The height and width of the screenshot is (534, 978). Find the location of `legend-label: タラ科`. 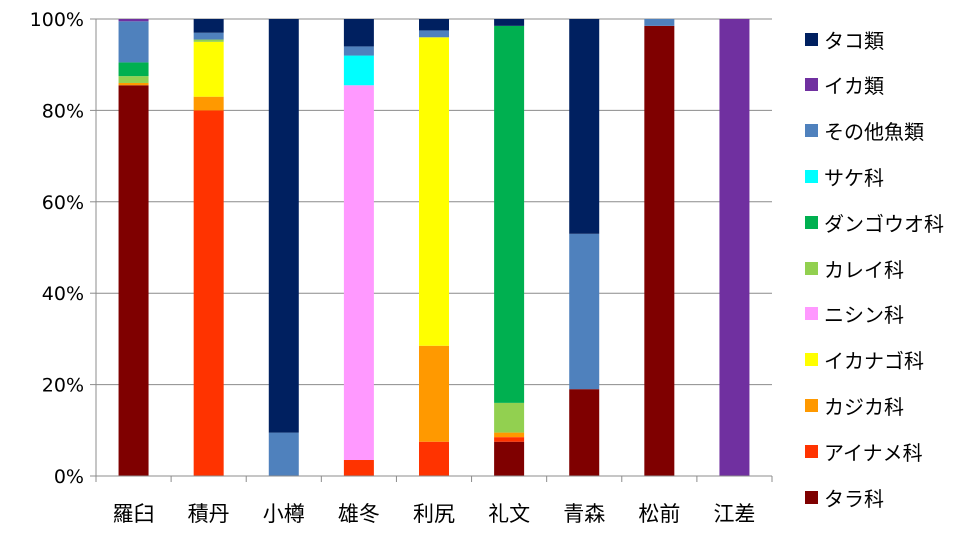

legend-label: タラ科 is located at coordinates (854, 498).